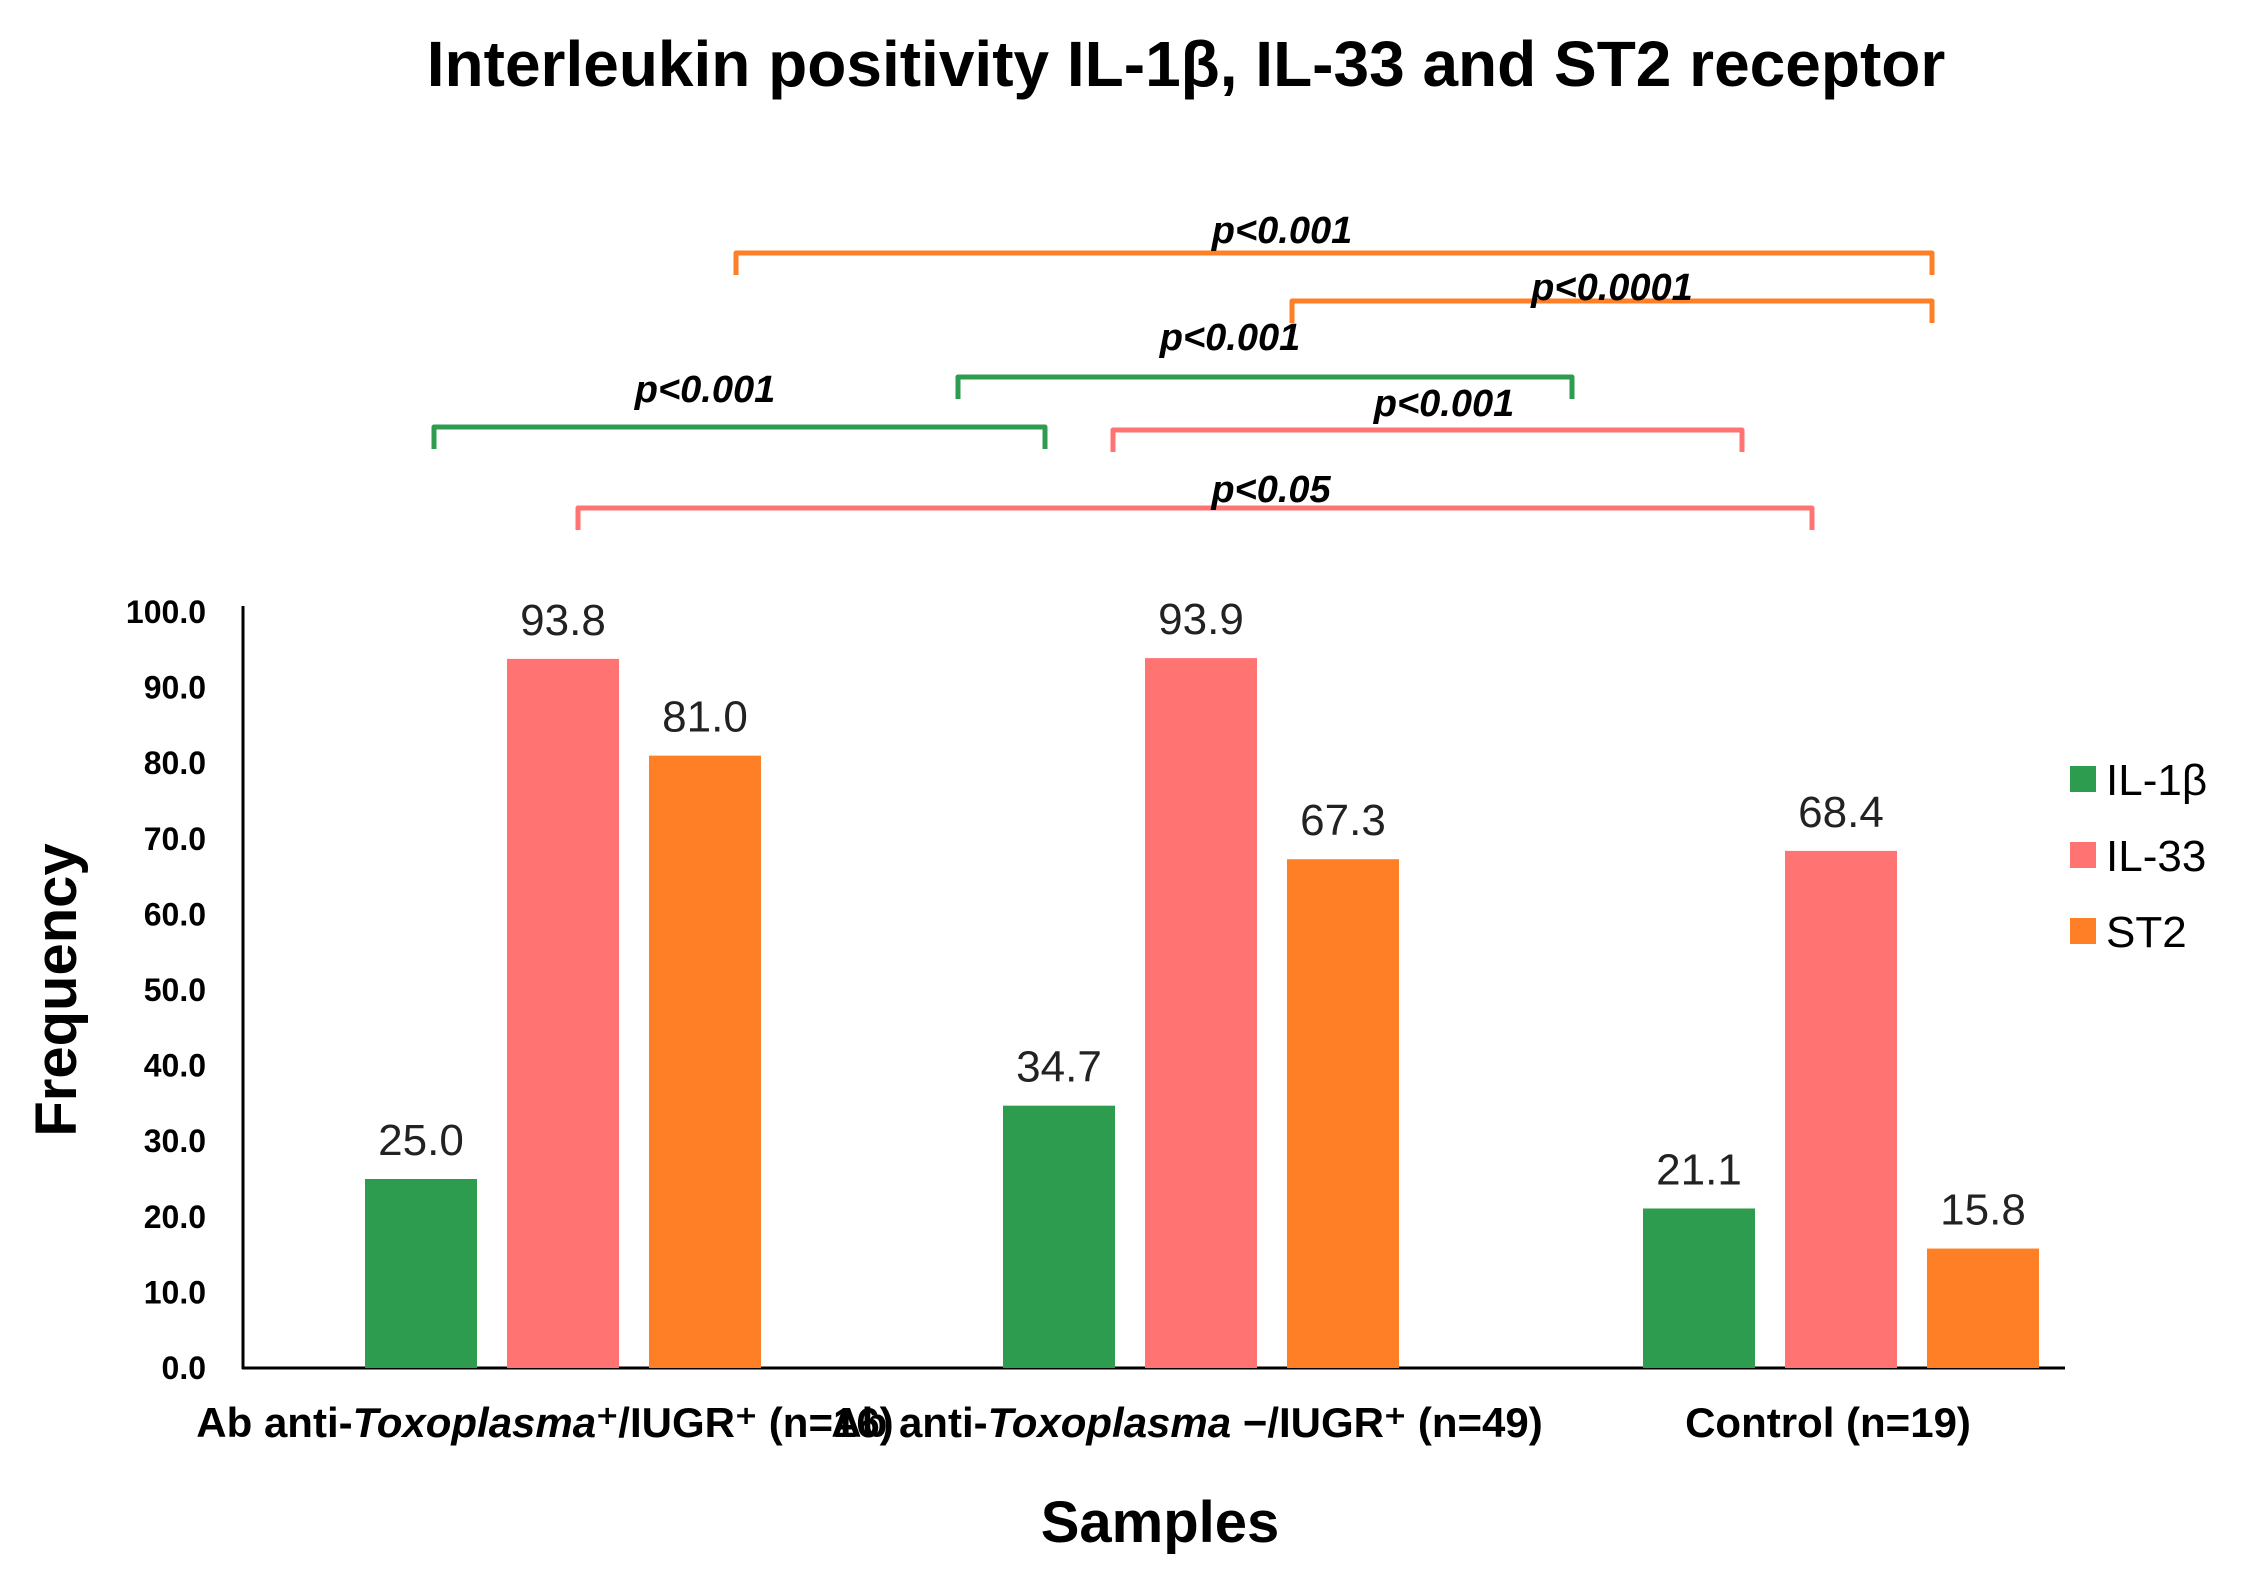  Describe the element at coordinates (1160, 1522) in the screenshot. I see `x-axis-label: Samples` at that location.